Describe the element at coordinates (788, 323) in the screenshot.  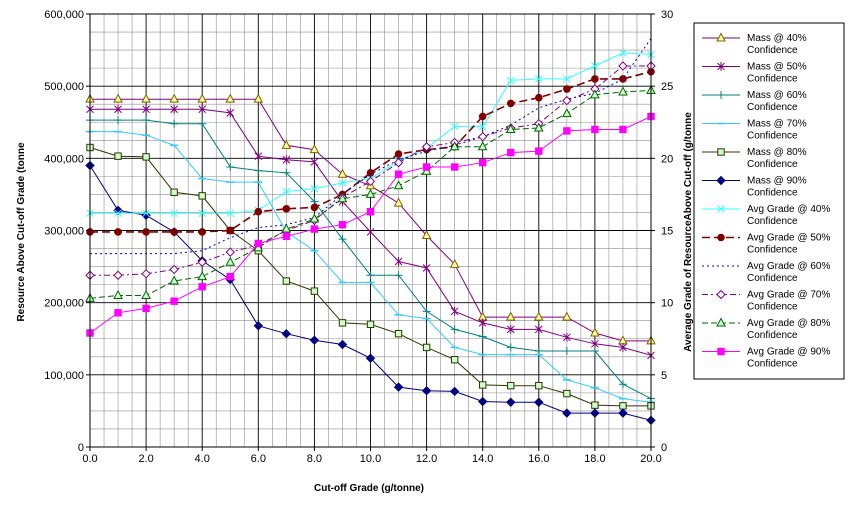
I see `legend-label-line: Avg Grade @ 80%` at that location.